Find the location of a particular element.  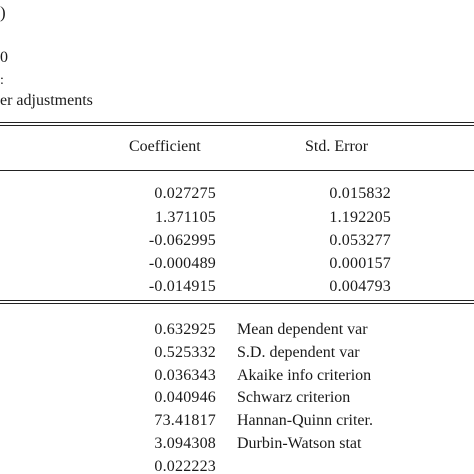

stat-value: 0.525332 is located at coordinates (185, 352).